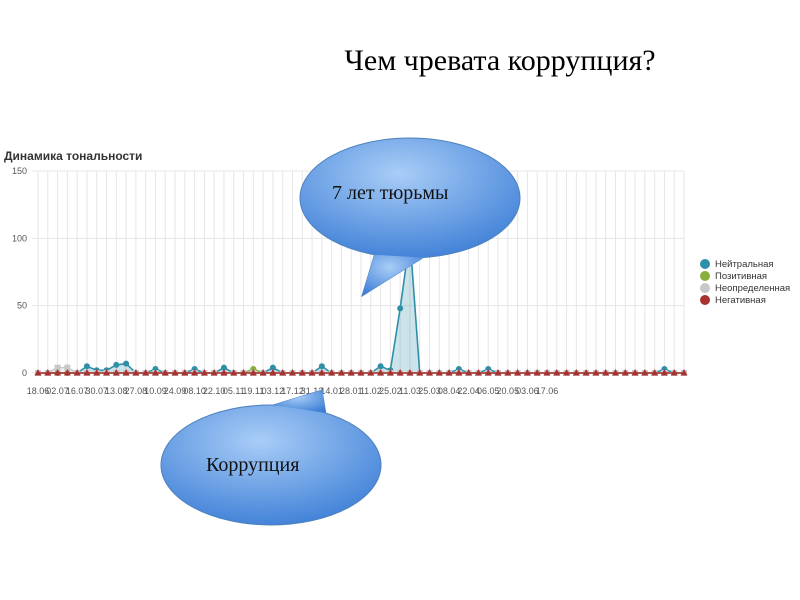  I want to click on legend-item-undefined: Неопределенная, so click(745, 288).